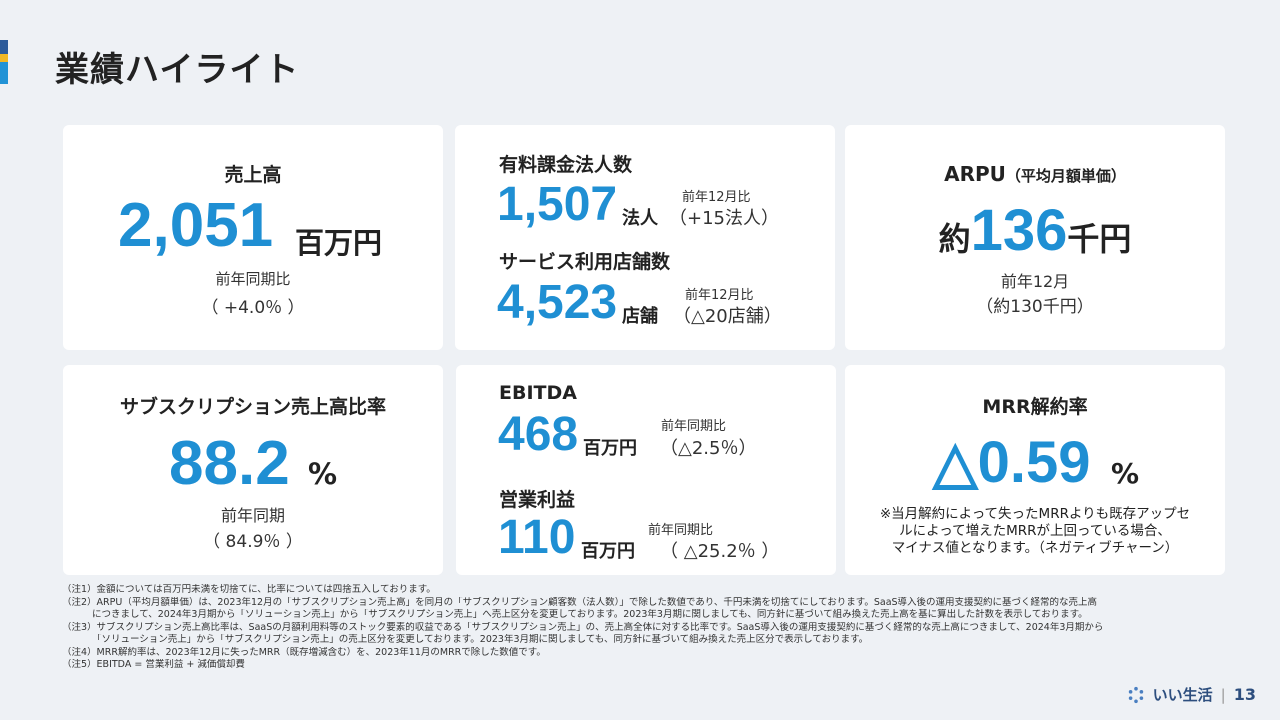  I want to click on page-title: 業績ハイライト, so click(177, 70).